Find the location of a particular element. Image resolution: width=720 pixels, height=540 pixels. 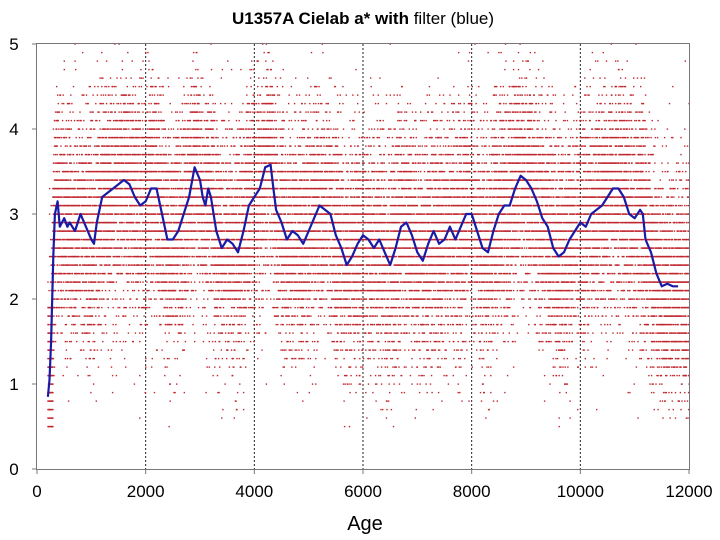

scatter-point-2007 is located at coordinates (120, 222).